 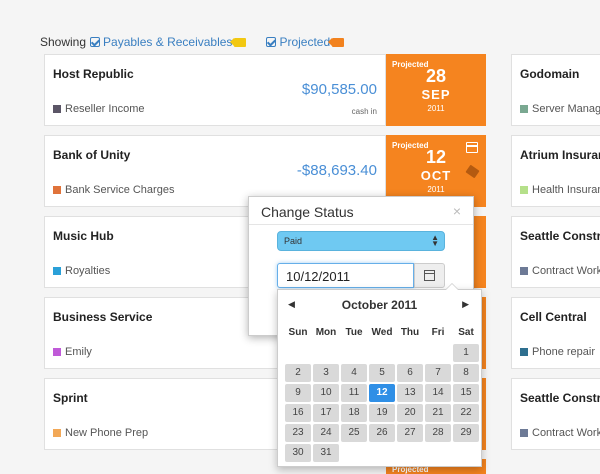 I want to click on day-cell: 27, so click(x=410, y=433).